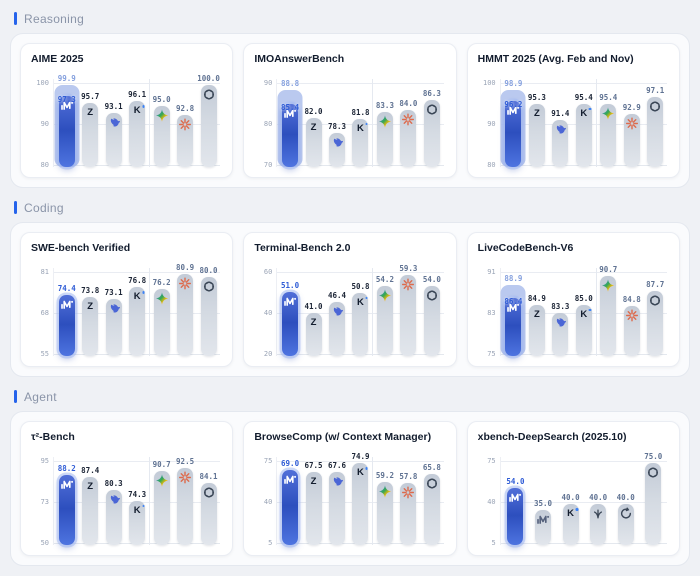 This screenshot has height=576, width=700. I want to click on y-tick-label: 90, so click(491, 124).